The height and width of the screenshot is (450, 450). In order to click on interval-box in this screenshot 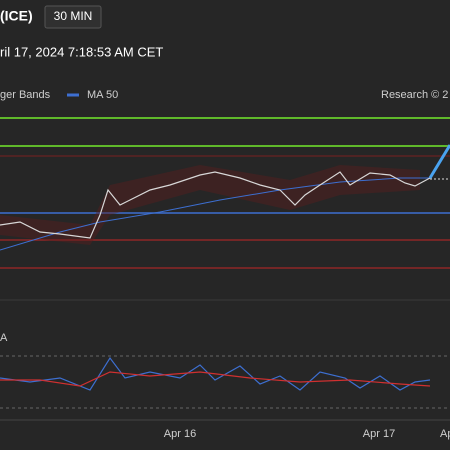, I will do `click(73, 17)`.